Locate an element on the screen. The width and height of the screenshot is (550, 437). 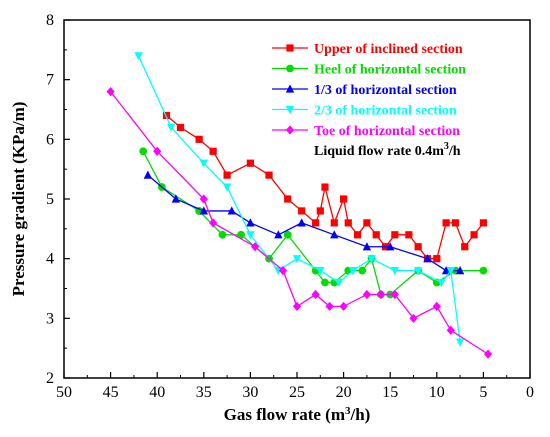
liquid-flow-annotation: Liquid flow rate 0.4m3/h is located at coordinates (387, 150).